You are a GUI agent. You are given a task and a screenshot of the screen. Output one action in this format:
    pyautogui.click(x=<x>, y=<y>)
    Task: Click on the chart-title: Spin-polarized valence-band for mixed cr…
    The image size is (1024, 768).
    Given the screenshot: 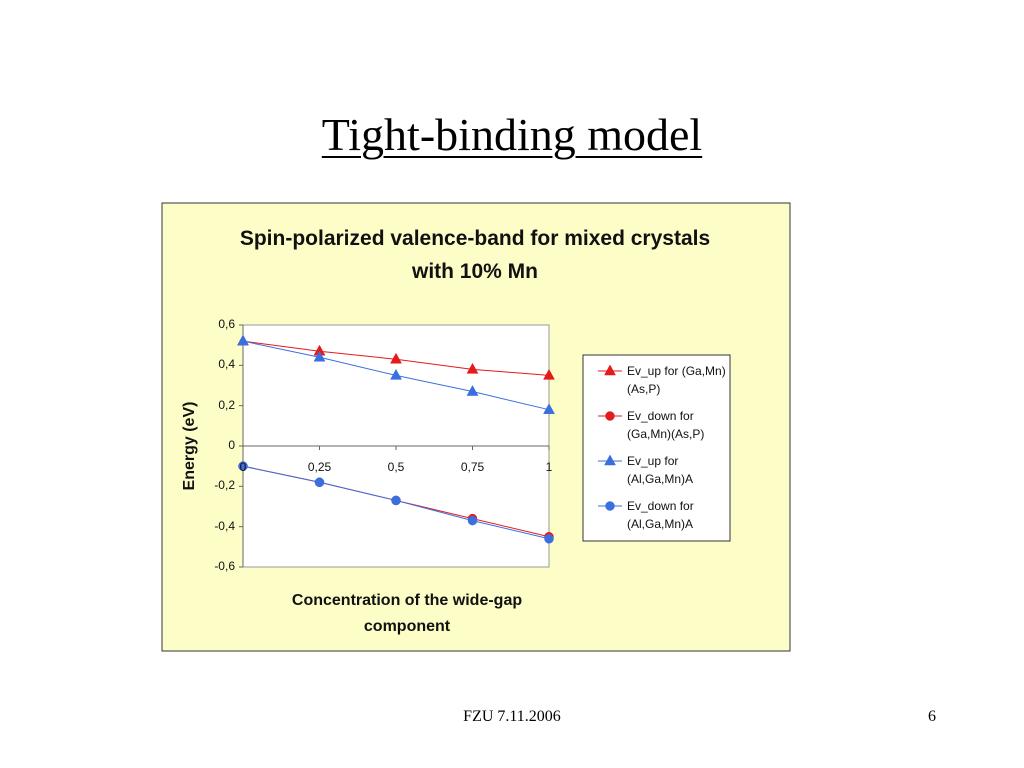 What is the action you would take?
    pyautogui.click(x=475, y=255)
    